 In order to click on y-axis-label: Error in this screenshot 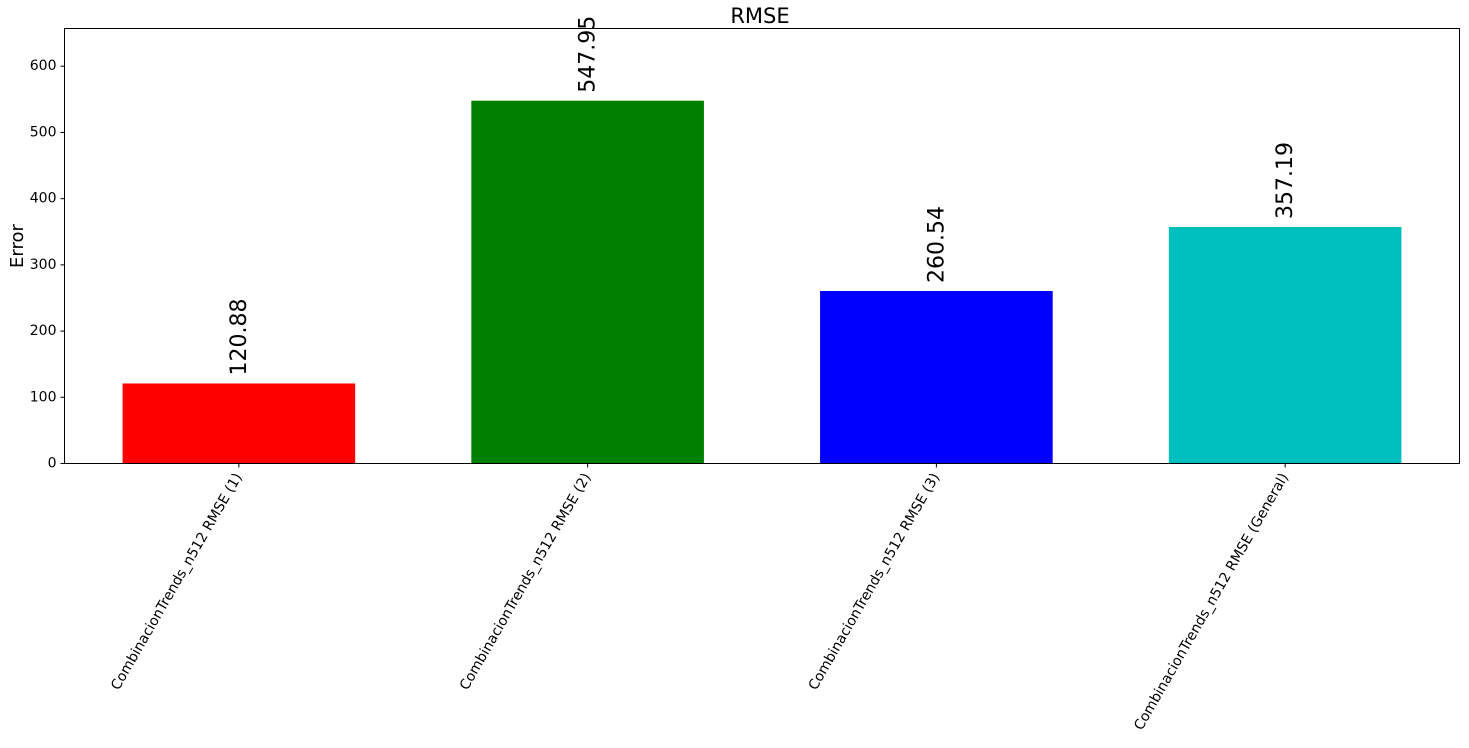, I will do `click(17, 245)`.